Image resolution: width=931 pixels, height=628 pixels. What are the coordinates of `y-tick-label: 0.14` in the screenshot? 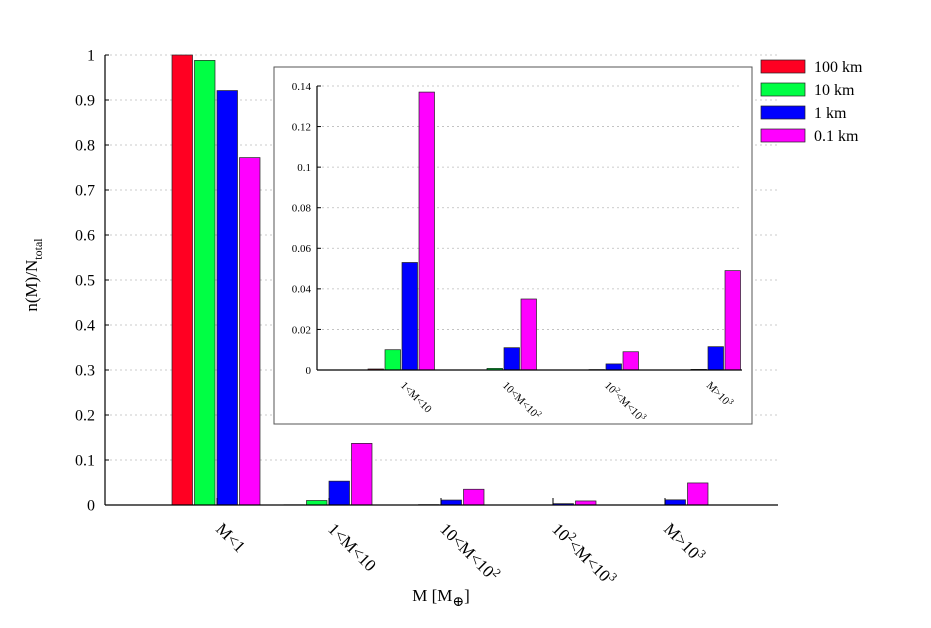 It's located at (302, 87).